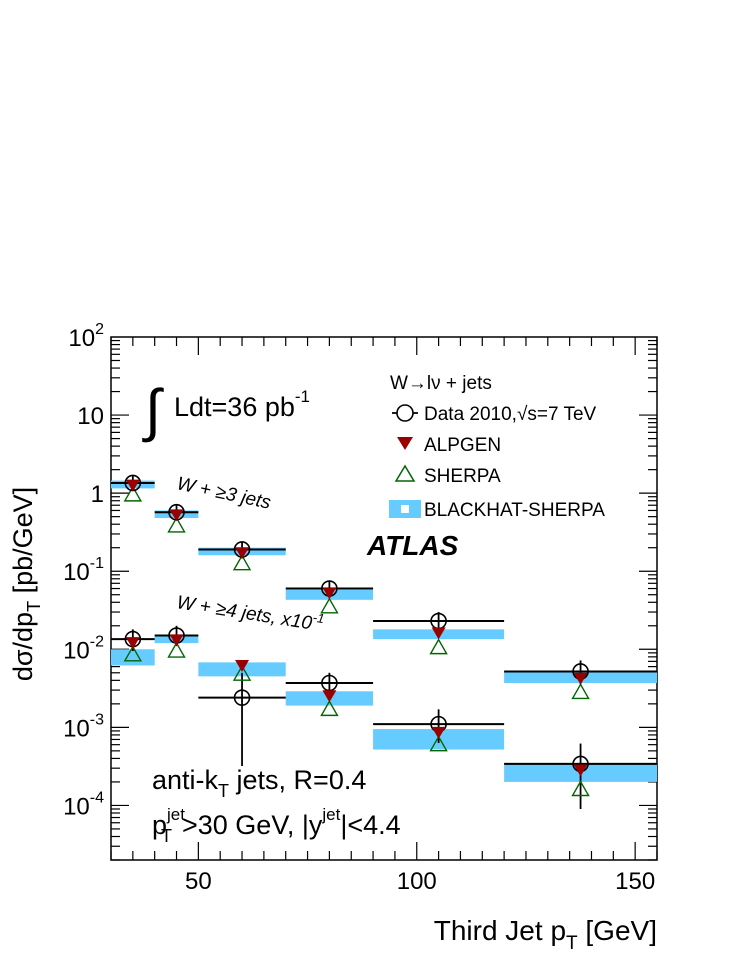 Image resolution: width=747 pixels, height=967 pixels. I want to click on svg-text: SHERPA, so click(462, 476).